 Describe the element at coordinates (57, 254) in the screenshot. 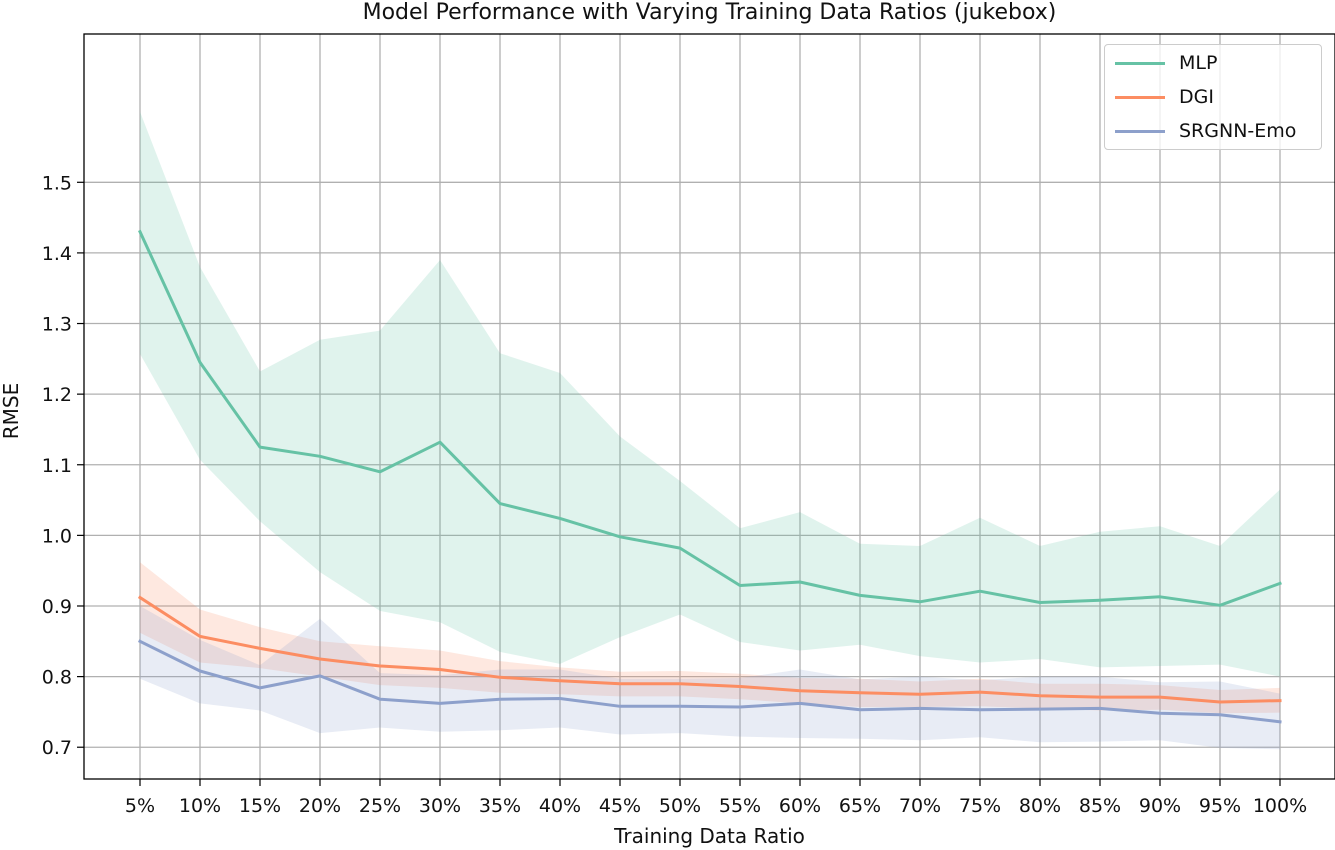

I see `y-tick-label: 1.4` at that location.